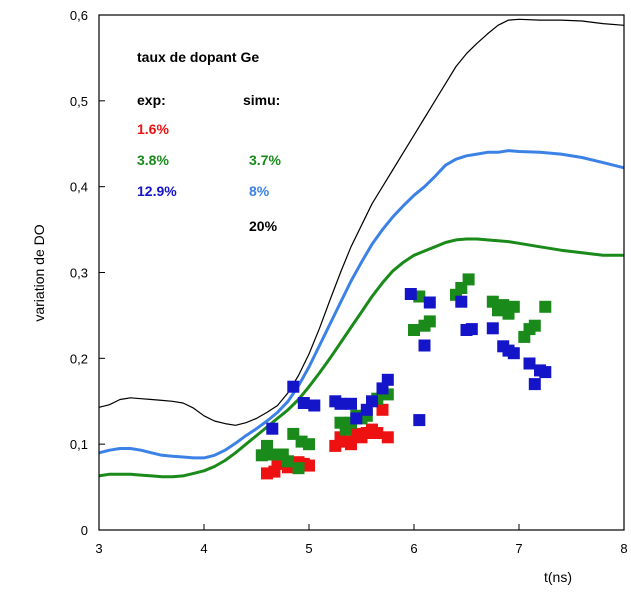 Image resolution: width=631 pixels, height=593 pixels. Describe the element at coordinates (259, 191) in the screenshot. I see `legend-simu-8: 8%` at that location.